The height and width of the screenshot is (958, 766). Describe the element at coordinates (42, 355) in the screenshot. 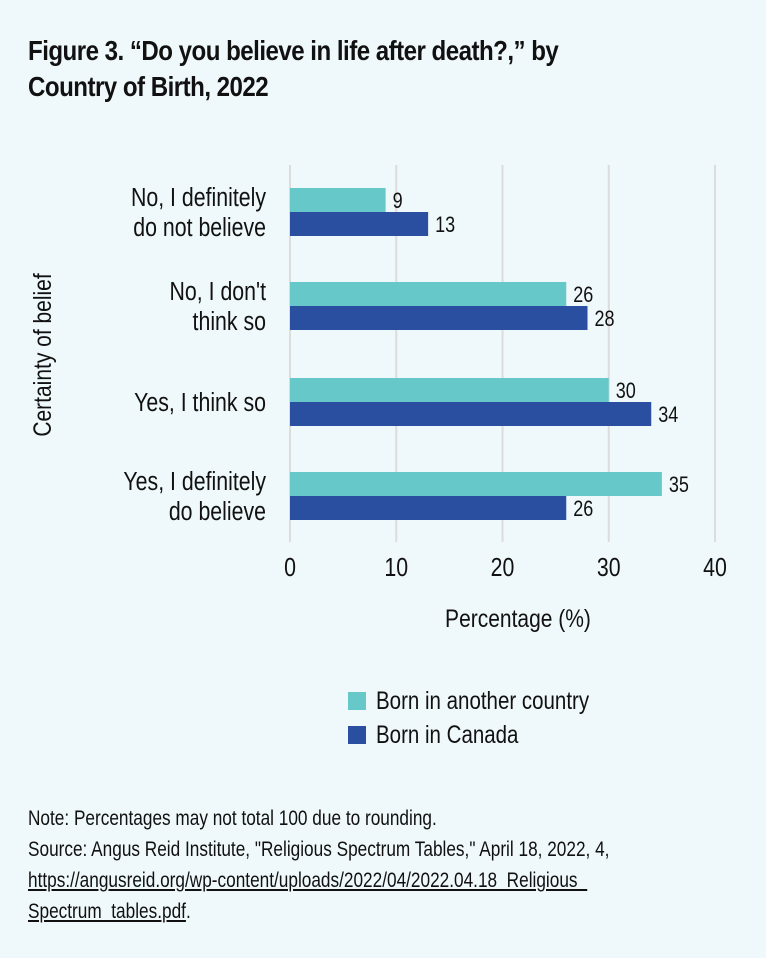

I see `y-axis-title: Certainty of belief` at that location.